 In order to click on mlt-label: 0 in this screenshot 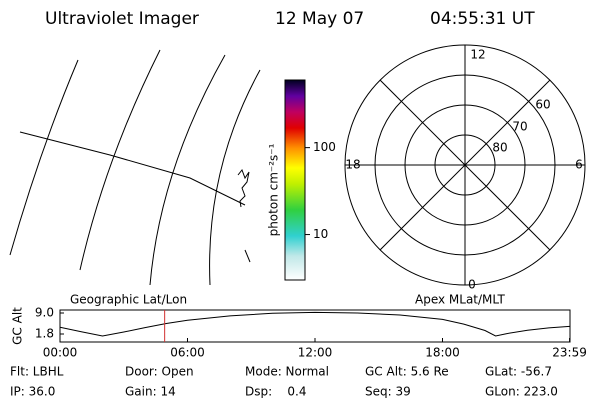, I will do `click(472, 285)`.